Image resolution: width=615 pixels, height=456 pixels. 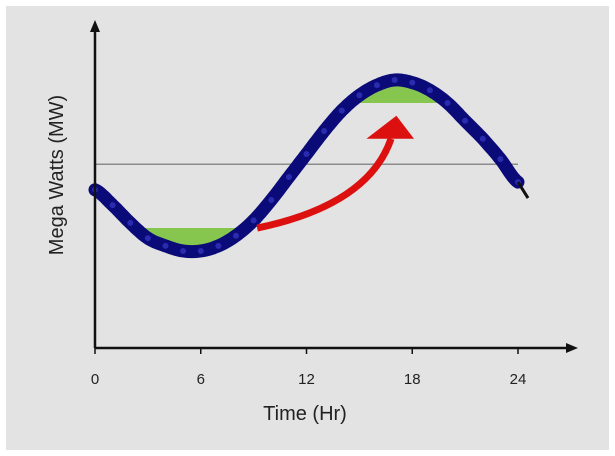 I want to click on load-shift-arrow, so click(x=335, y=173).